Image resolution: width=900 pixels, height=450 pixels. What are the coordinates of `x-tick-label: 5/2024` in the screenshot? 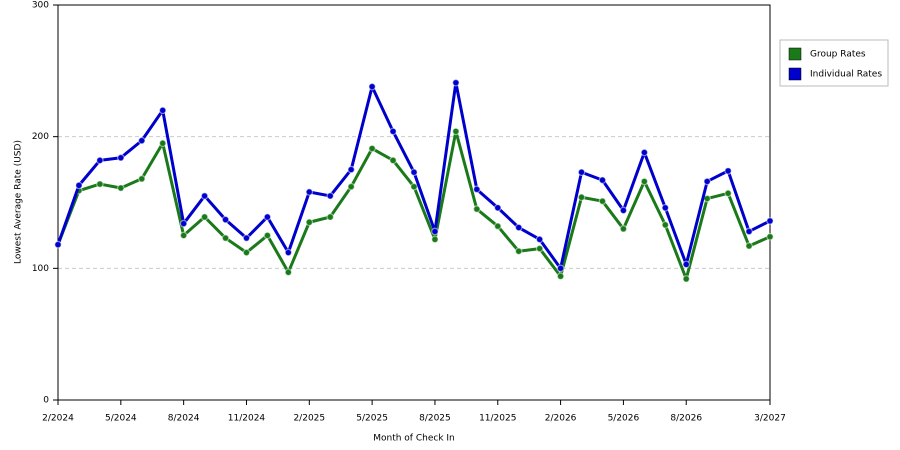 It's located at (121, 419).